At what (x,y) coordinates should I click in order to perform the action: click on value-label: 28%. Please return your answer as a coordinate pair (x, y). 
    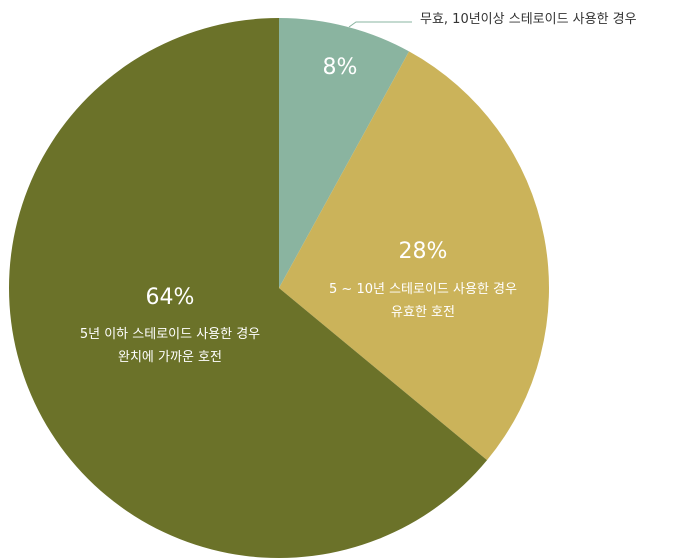
    Looking at the image, I should click on (423, 251).